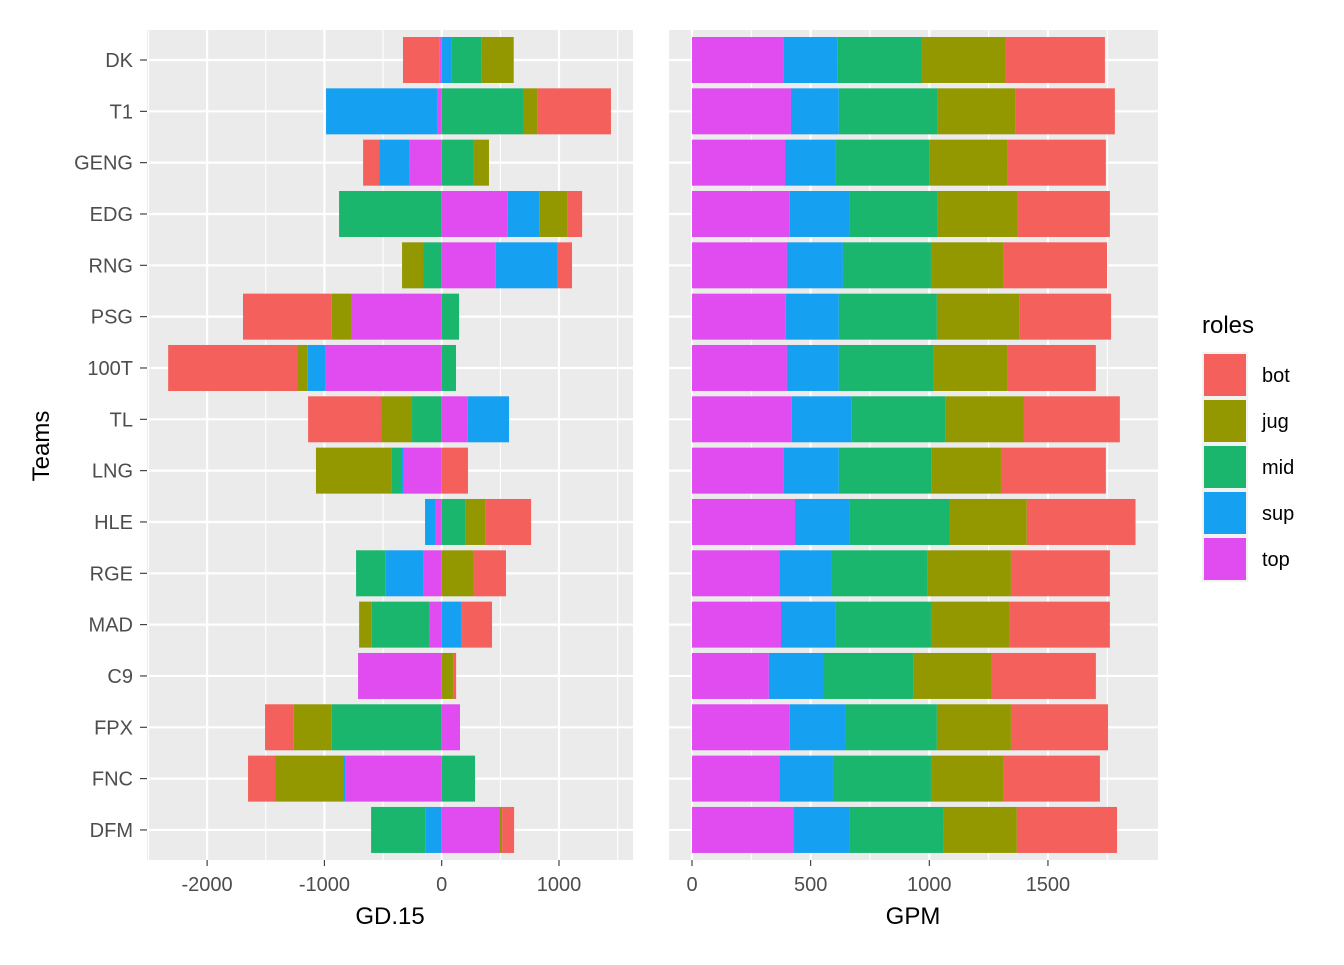  Describe the element at coordinates (980, 829) in the screenshot. I see `bar-DFM-jug` at that location.